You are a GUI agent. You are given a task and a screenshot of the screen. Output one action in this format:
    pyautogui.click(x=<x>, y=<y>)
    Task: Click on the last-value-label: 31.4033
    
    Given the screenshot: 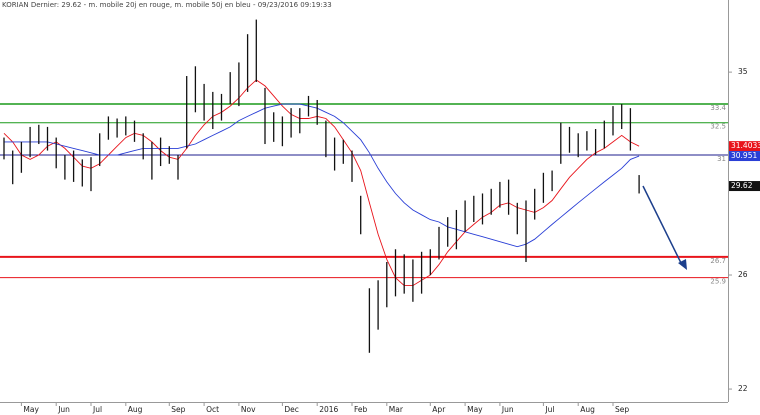 What is the action you would take?
    pyautogui.click(x=745, y=145)
    